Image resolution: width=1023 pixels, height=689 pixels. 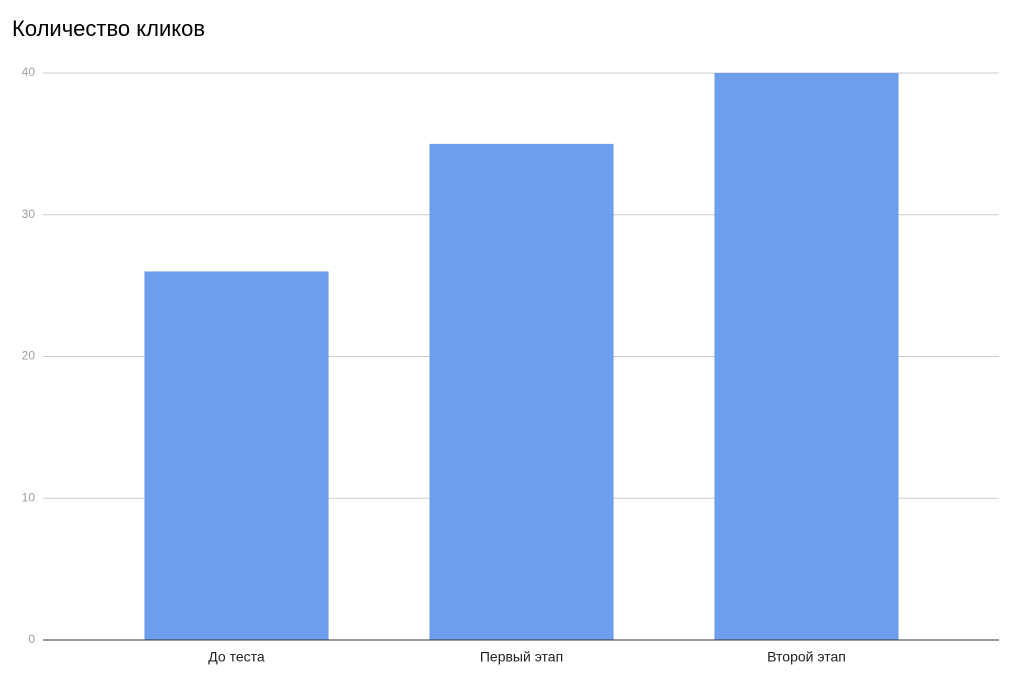 I want to click on x-tick-label: Второй этап, so click(x=806, y=657).